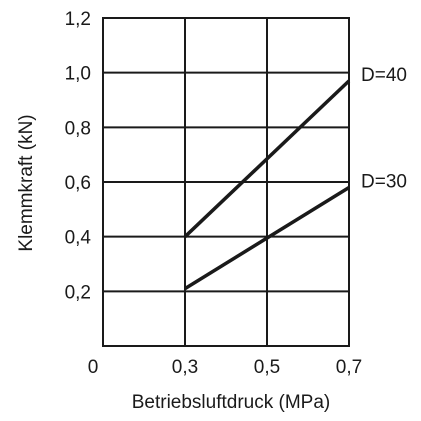 This screenshot has width=421, height=421. What do you see at coordinates (78, 292) in the screenshot?
I see `y-tick-label: 0,2` at bounding box center [78, 292].